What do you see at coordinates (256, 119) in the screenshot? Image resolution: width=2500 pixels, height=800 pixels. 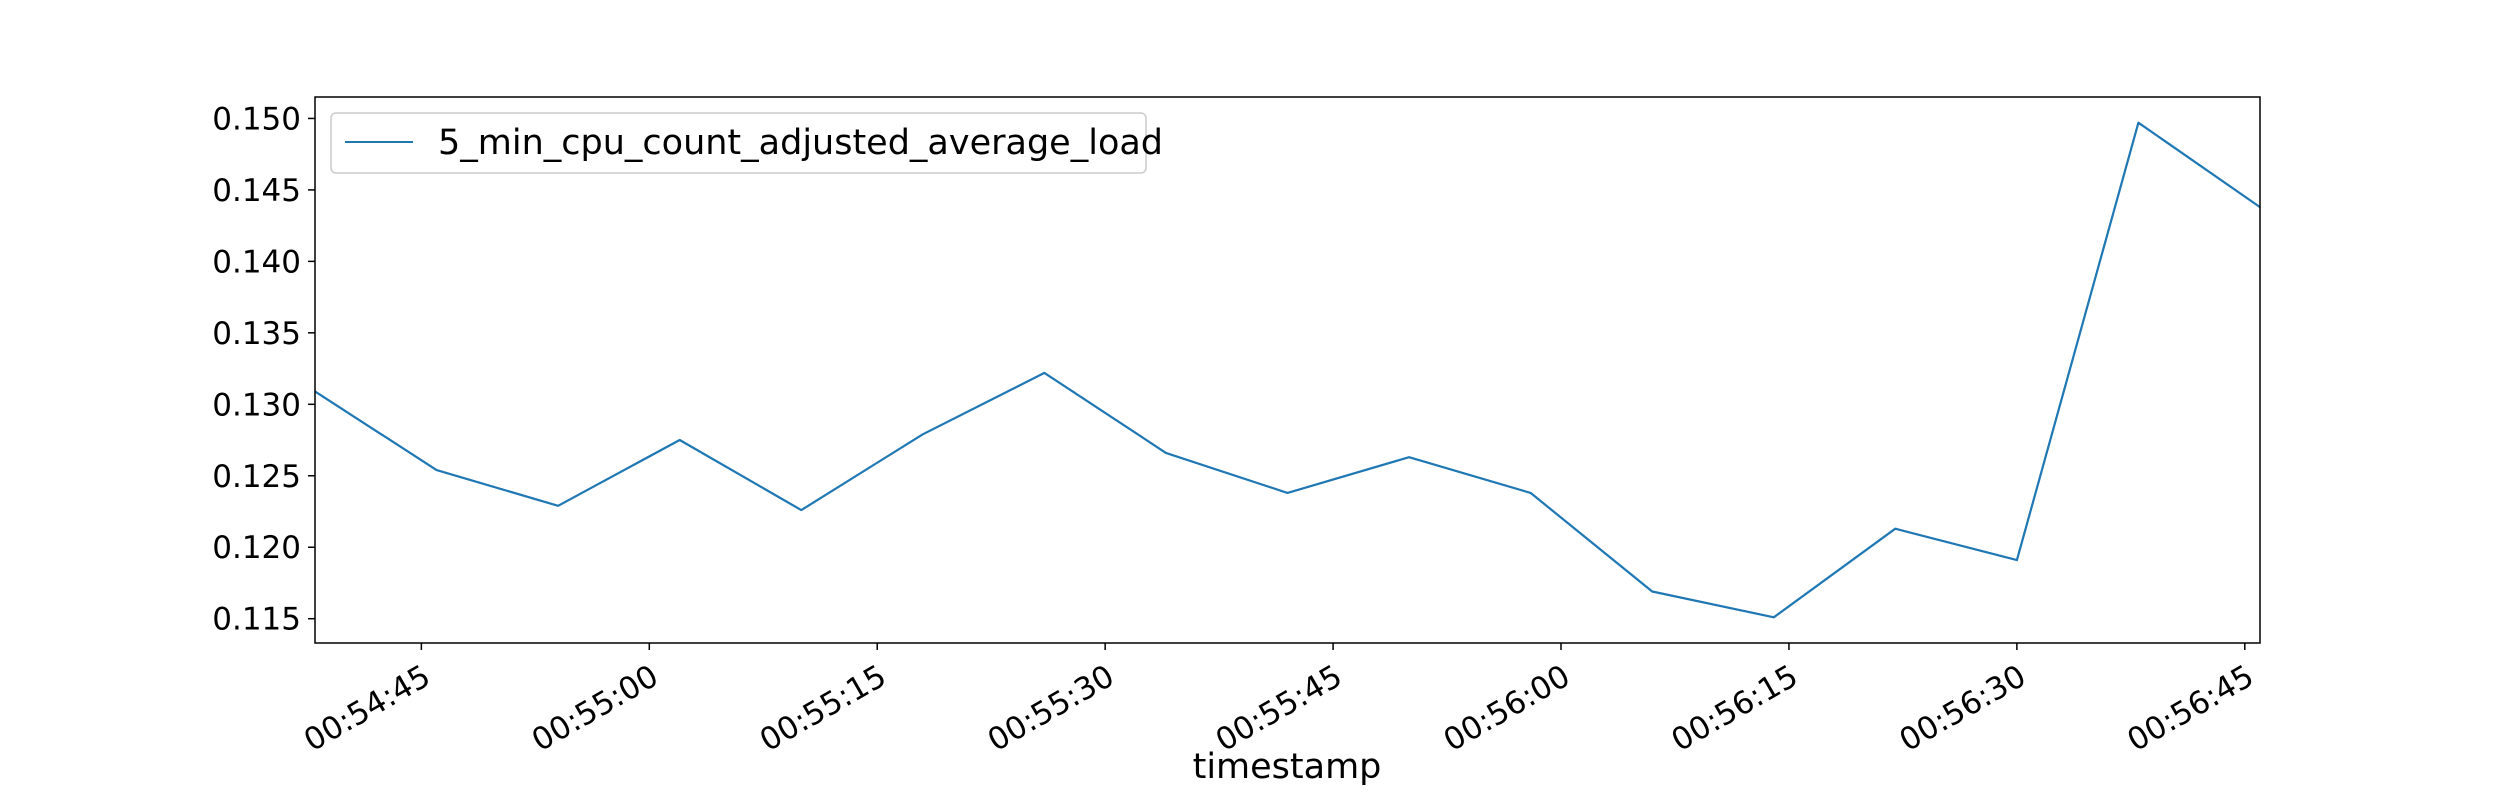 I see `y-tick-label: 0.150` at bounding box center [256, 119].